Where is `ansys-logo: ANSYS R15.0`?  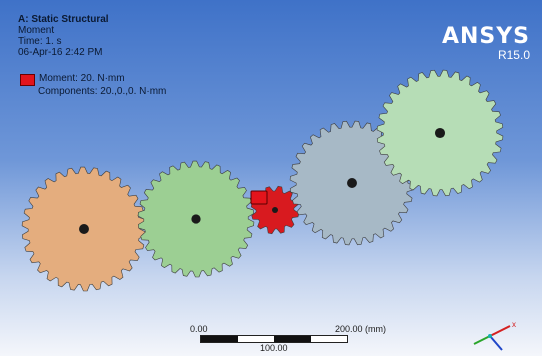
ansys-logo: ANSYS R15.0 is located at coordinates (485, 43).